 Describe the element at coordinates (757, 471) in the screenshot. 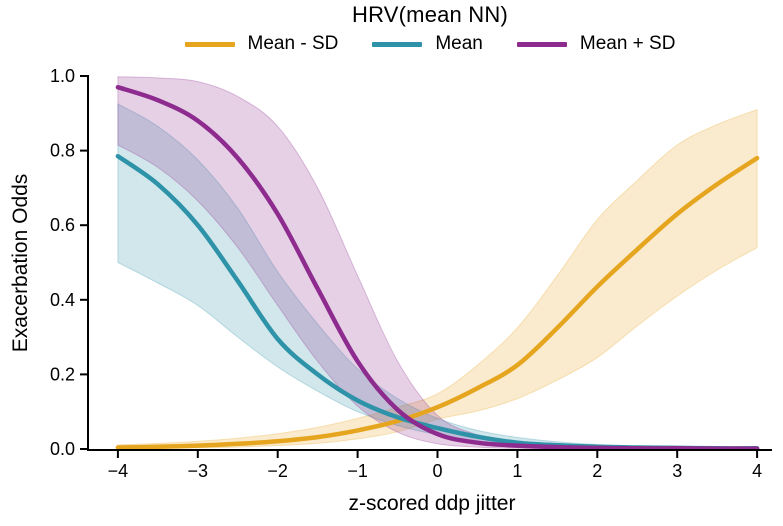

I see `x-tick-label: 4` at that location.